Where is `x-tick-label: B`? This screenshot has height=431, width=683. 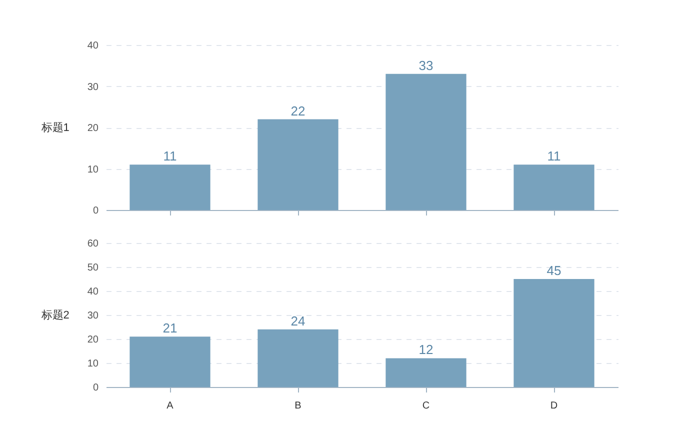 x-tick-label: B is located at coordinates (298, 406).